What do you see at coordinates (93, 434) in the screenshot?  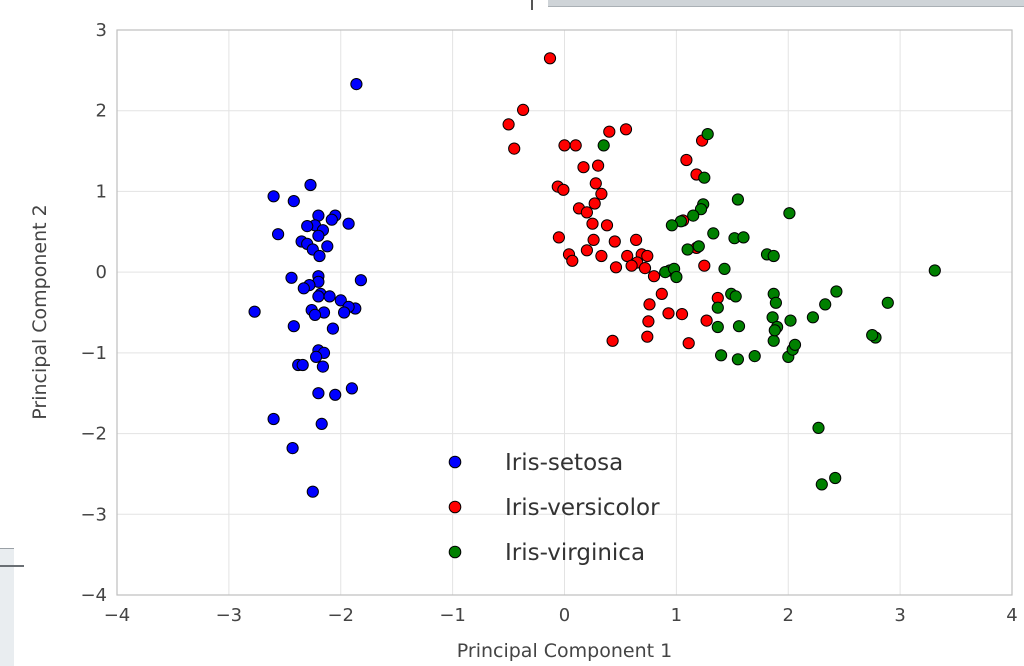 I see `y-tick-label: −2` at bounding box center [93, 434].